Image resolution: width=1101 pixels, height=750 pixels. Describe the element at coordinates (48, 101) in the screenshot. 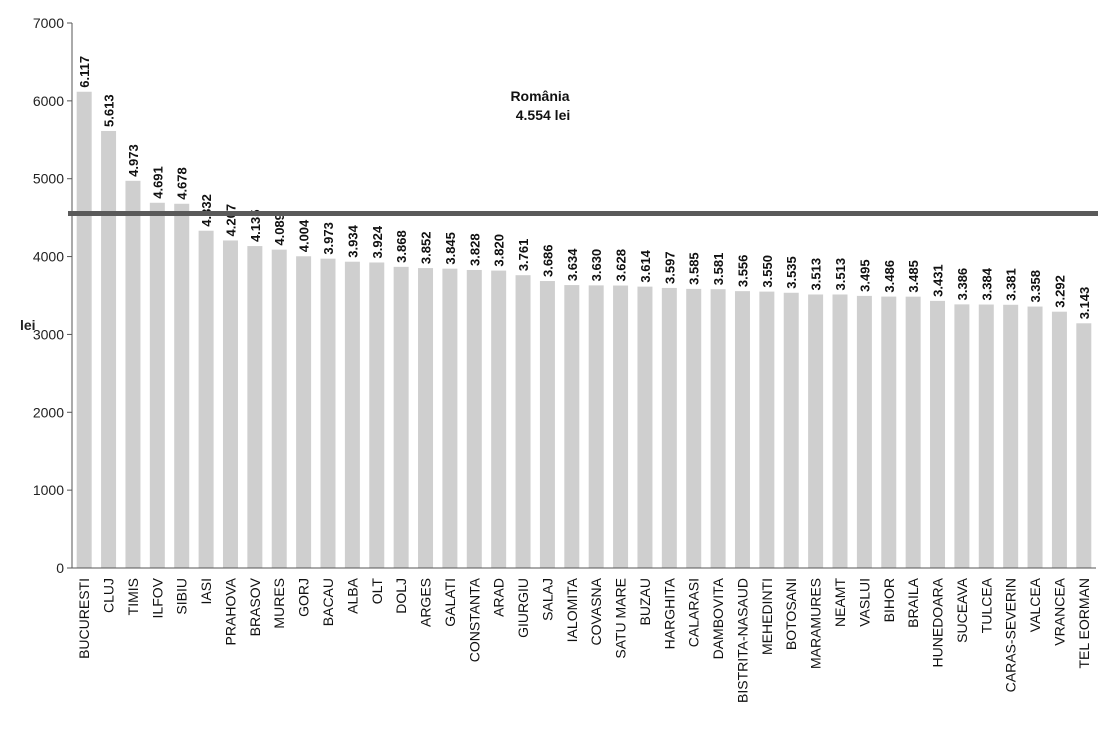

I see `y-tick-label: 6000` at that location.